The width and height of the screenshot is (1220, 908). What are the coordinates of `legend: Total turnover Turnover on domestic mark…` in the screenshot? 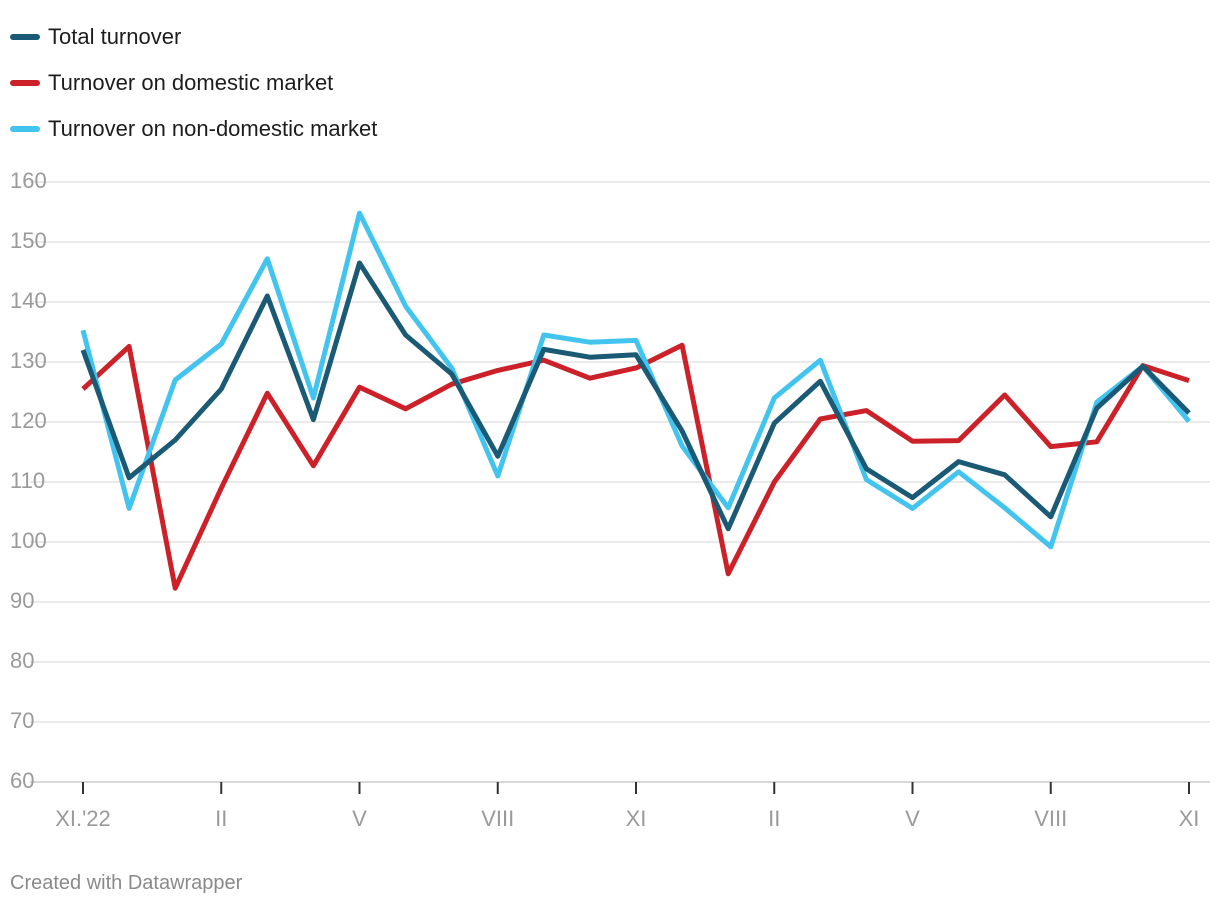 It's located at (193, 83).